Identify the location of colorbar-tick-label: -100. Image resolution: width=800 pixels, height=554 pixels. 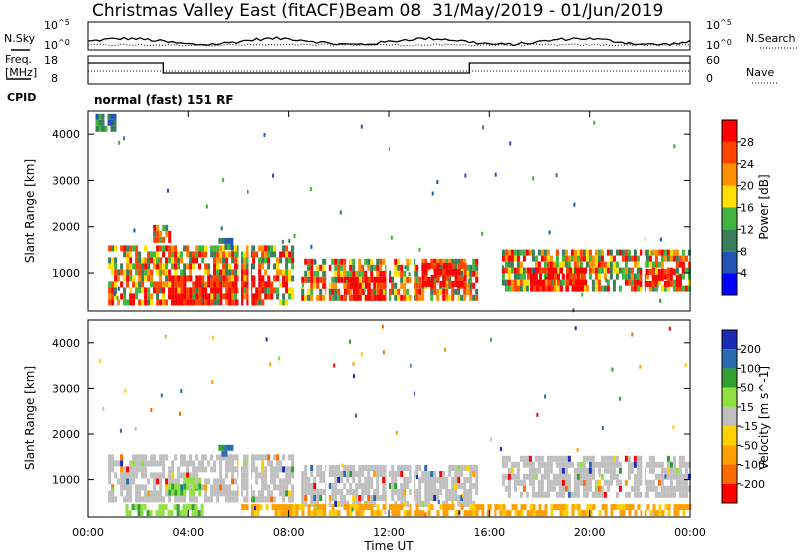
(752, 465).